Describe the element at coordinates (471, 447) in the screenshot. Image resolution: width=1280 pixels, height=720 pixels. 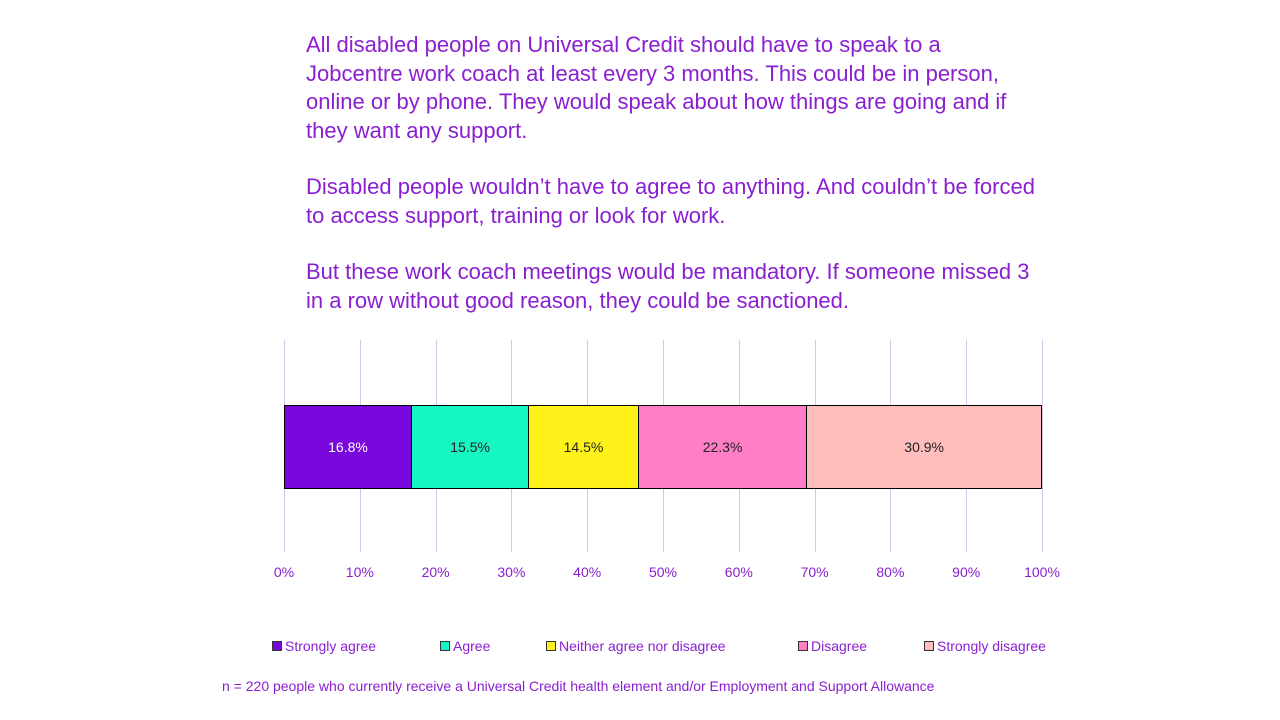
I see `bar-segment: 15.5%` at that location.